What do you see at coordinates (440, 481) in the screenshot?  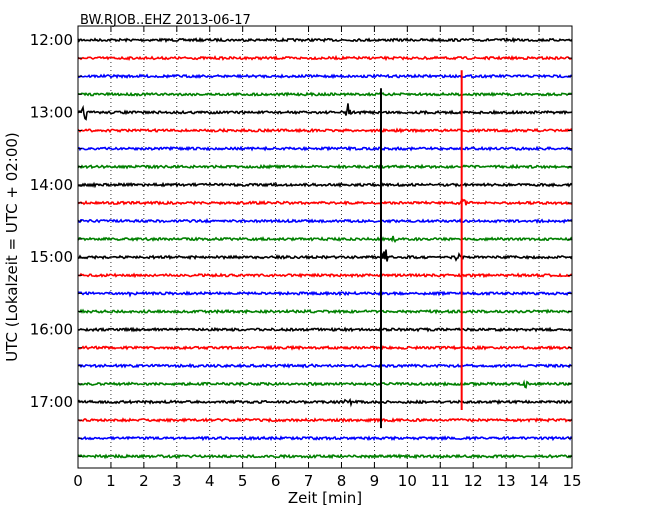 I see `x-tick-label: 11` at bounding box center [440, 481].